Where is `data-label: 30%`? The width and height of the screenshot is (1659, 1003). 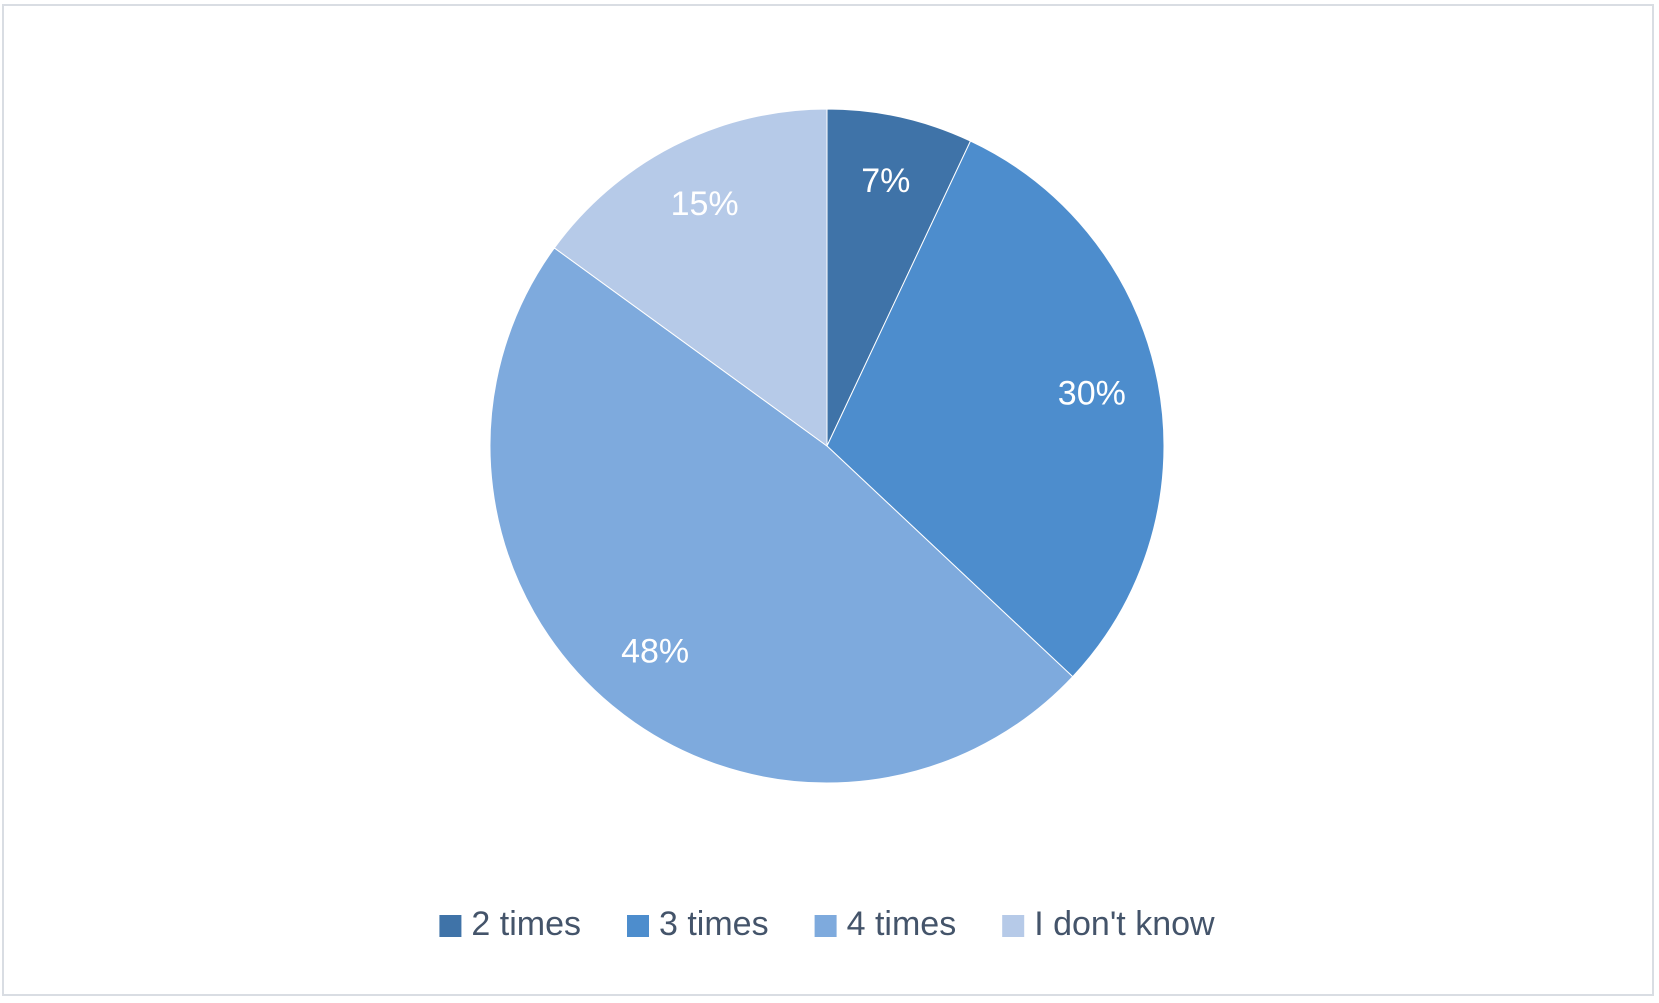
data-label: 30% is located at coordinates (1092, 393).